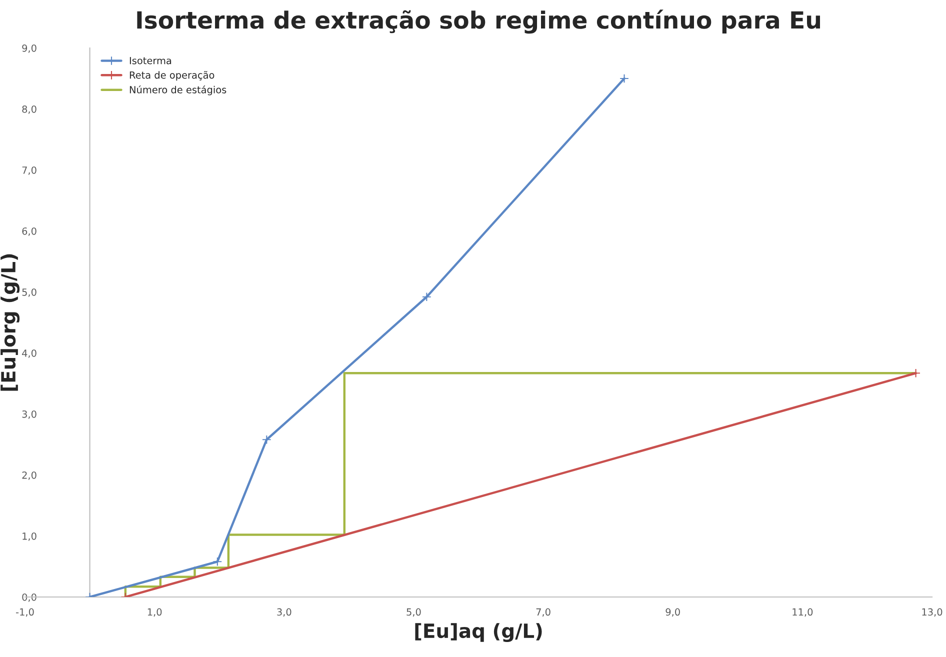 The image size is (946, 657). What do you see at coordinates (29, 475) in the screenshot?
I see `y-tick-label: 2,0` at bounding box center [29, 475].